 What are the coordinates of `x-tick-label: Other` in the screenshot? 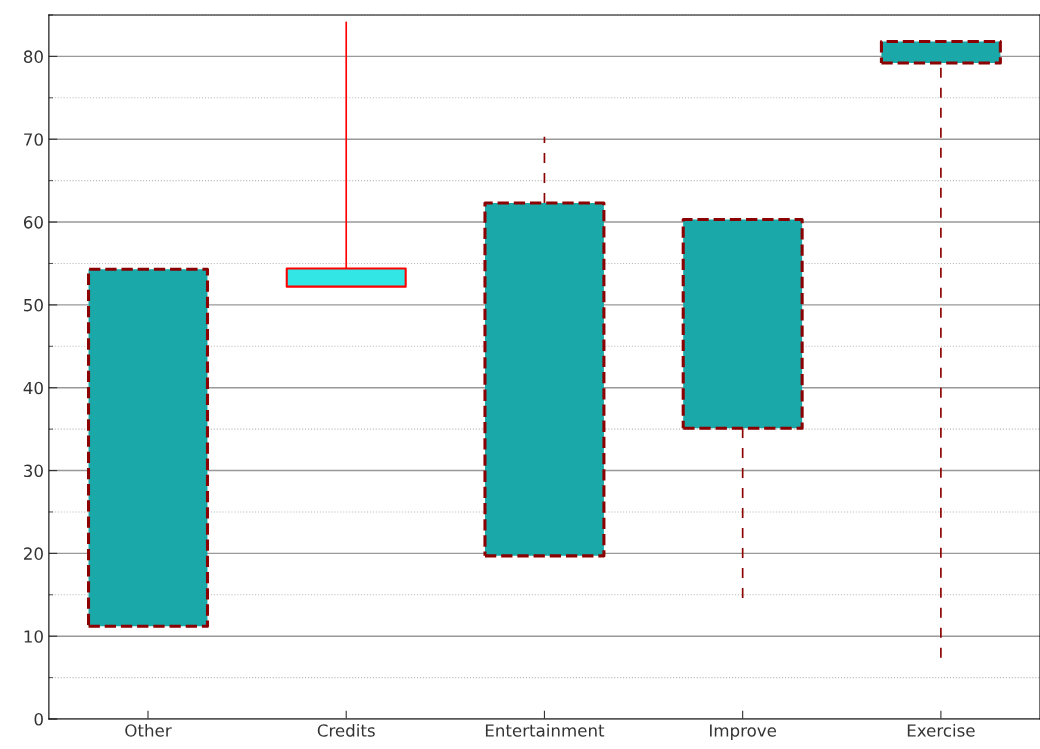 It's located at (148, 730).